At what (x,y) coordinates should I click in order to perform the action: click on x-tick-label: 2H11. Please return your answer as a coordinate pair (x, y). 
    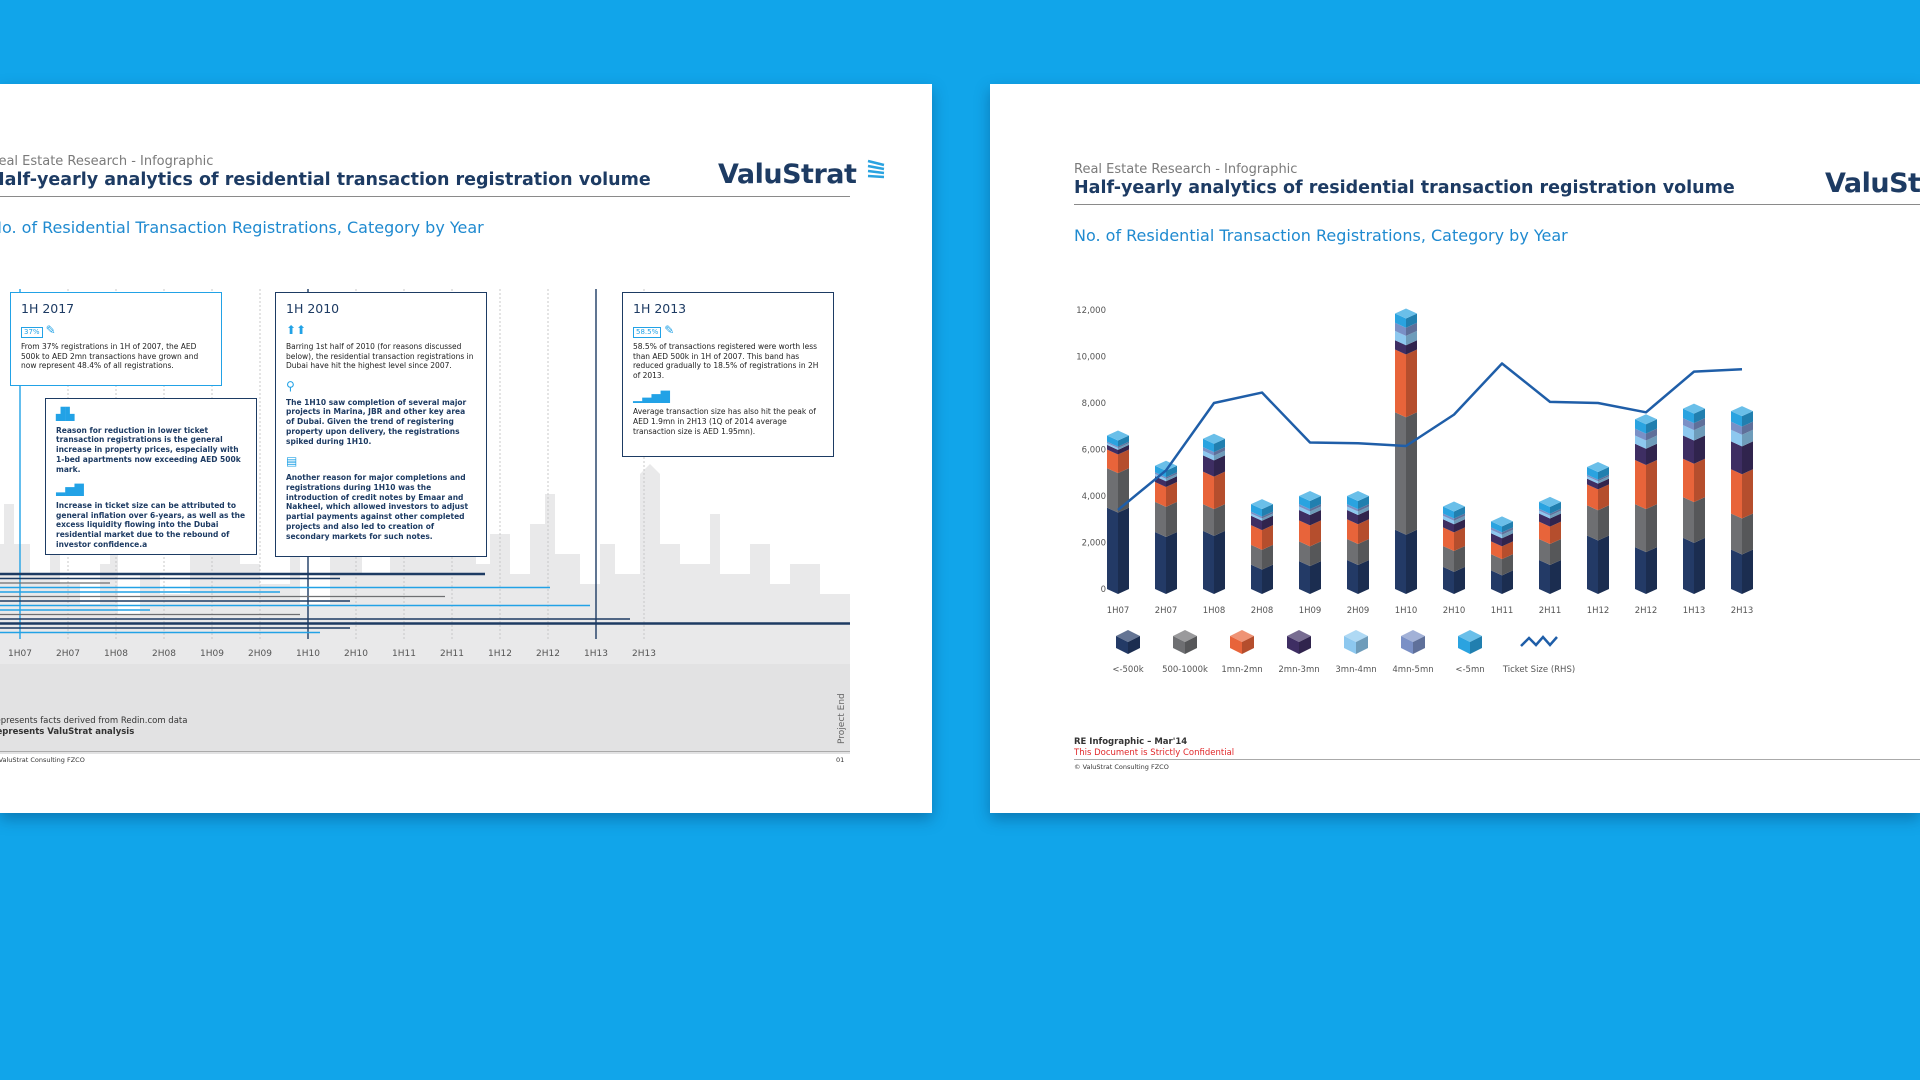
    Looking at the image, I should click on (1550, 611).